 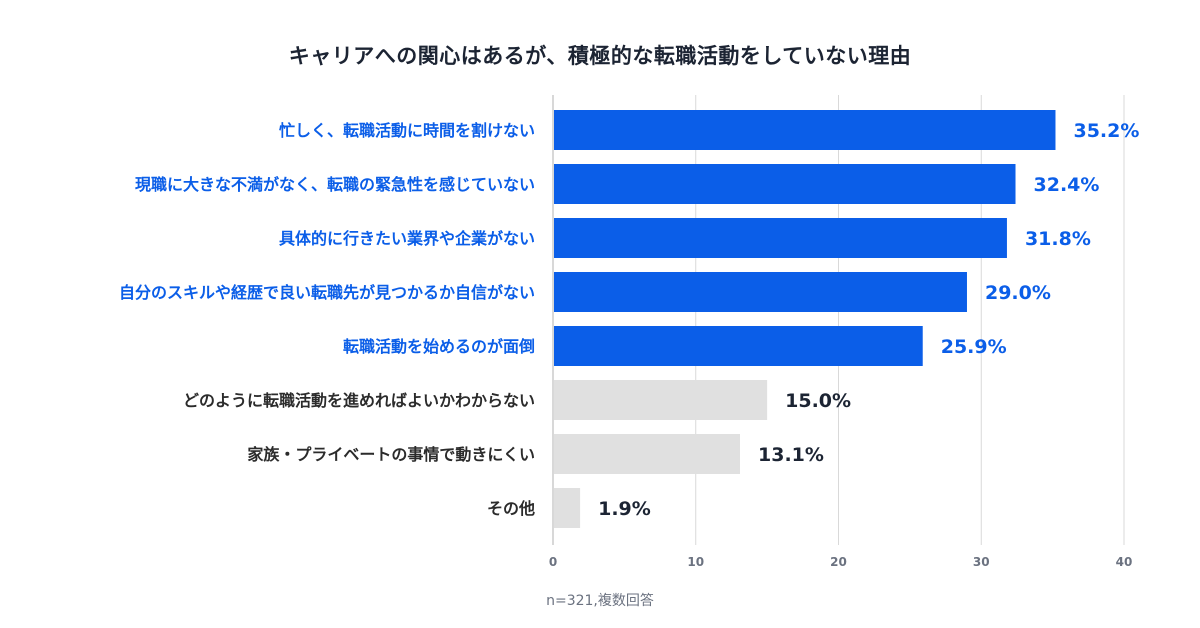 What do you see at coordinates (600, 56) in the screenshot?
I see `chart-title: キャリアへの関心はあるが、積極的な転職活動をしていない理由` at bounding box center [600, 56].